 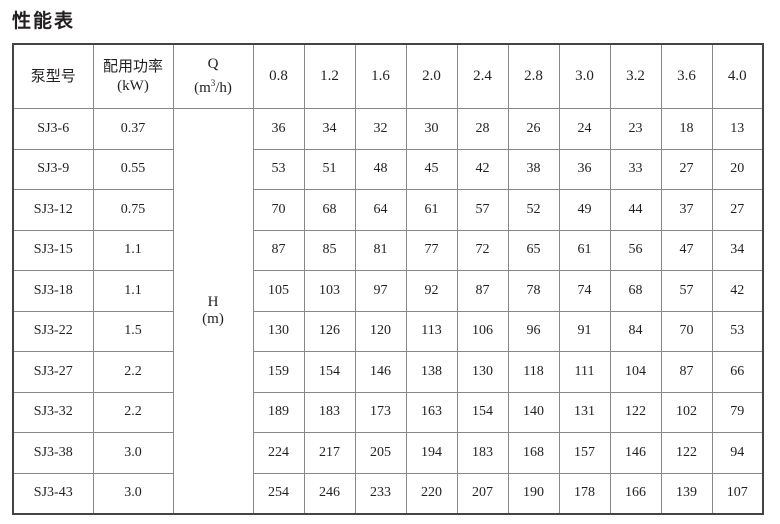 I want to click on head-cell: 56, so click(x=635, y=250).